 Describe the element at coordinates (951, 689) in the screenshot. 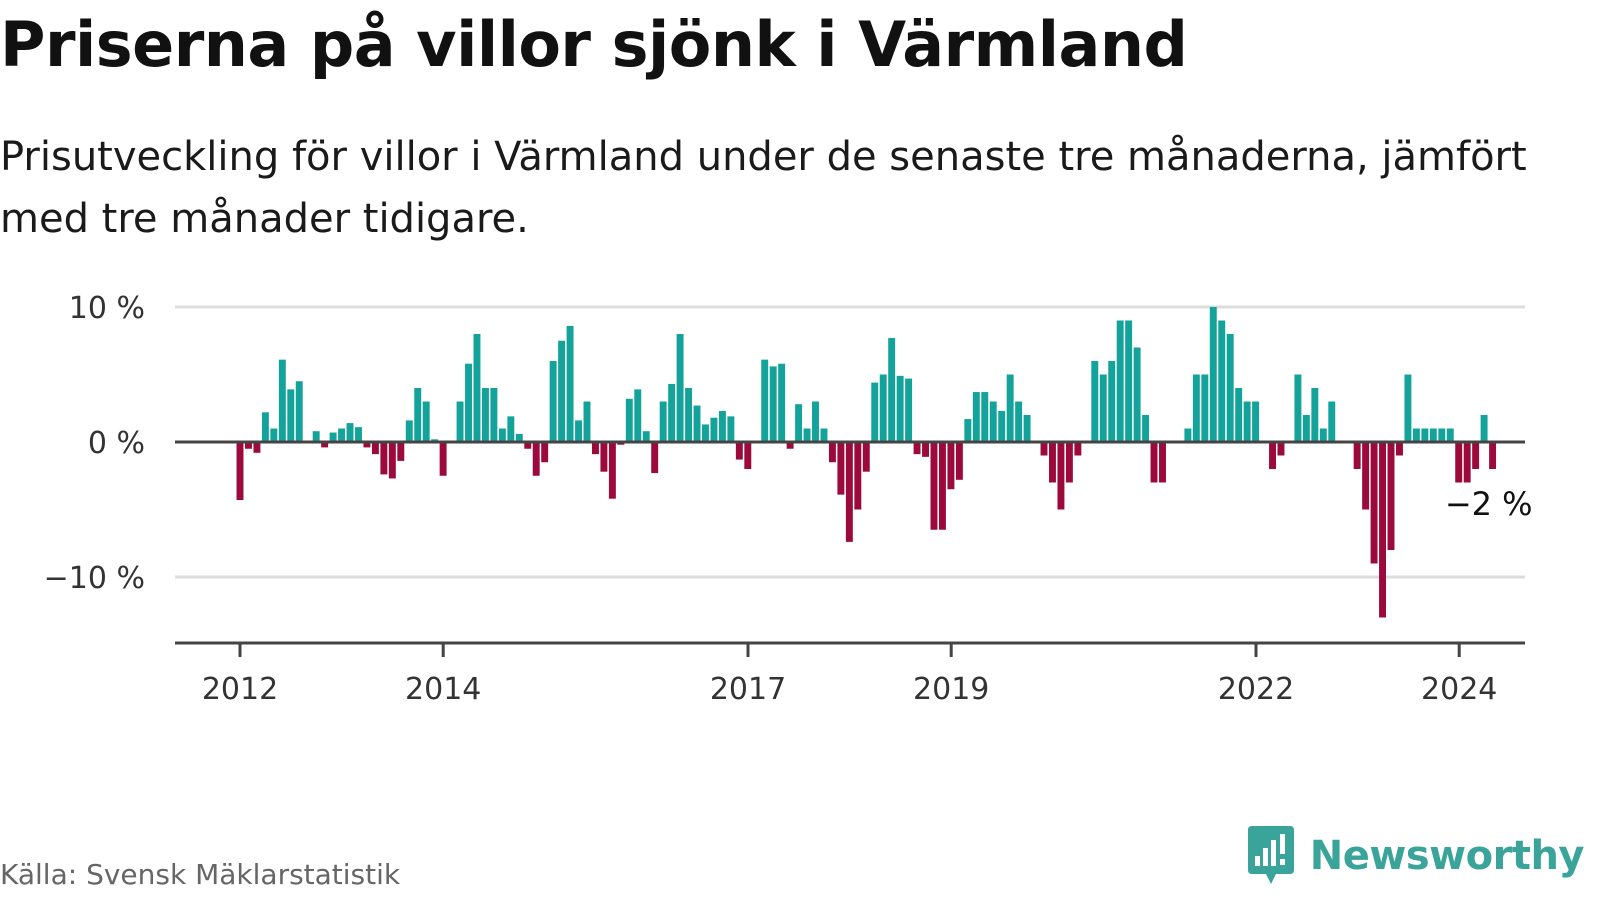

I see `x-tick-label: 2019` at that location.